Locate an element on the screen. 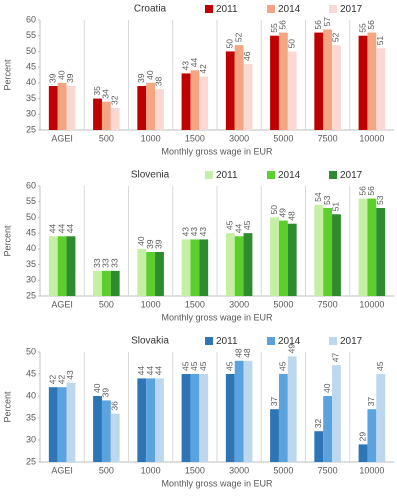  y-tick-label: 50 is located at coordinates (31, 351).